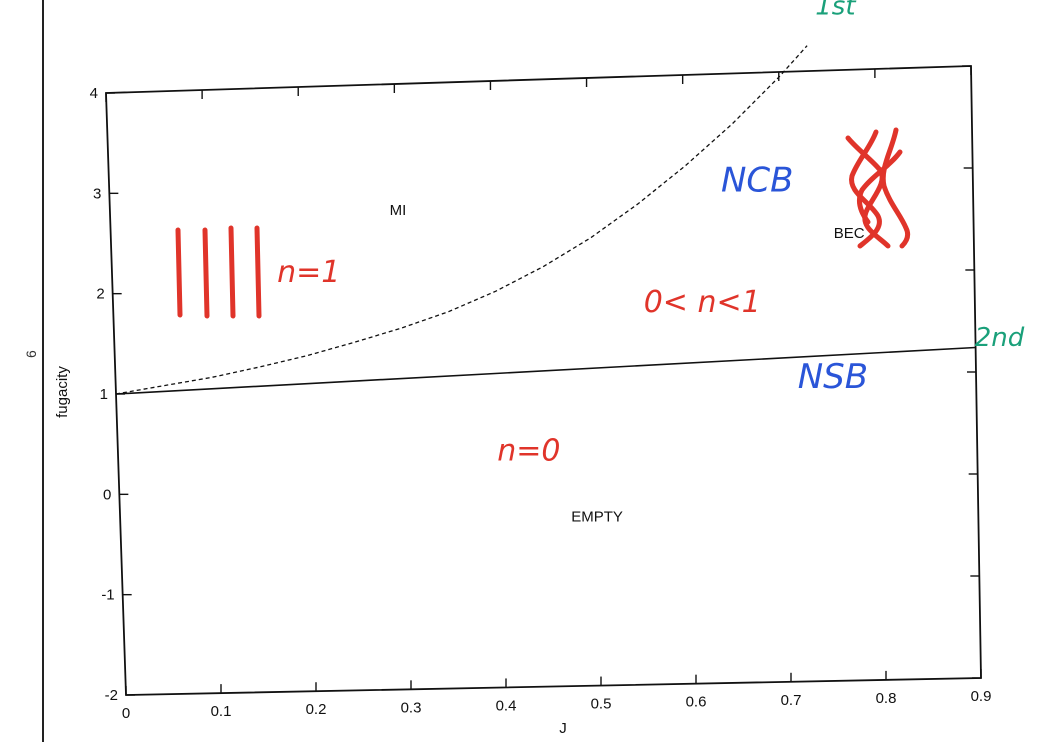 The image size is (1052, 747). Describe the element at coordinates (545, 370) in the screenshot. I see `second-order-transition-line` at that location.